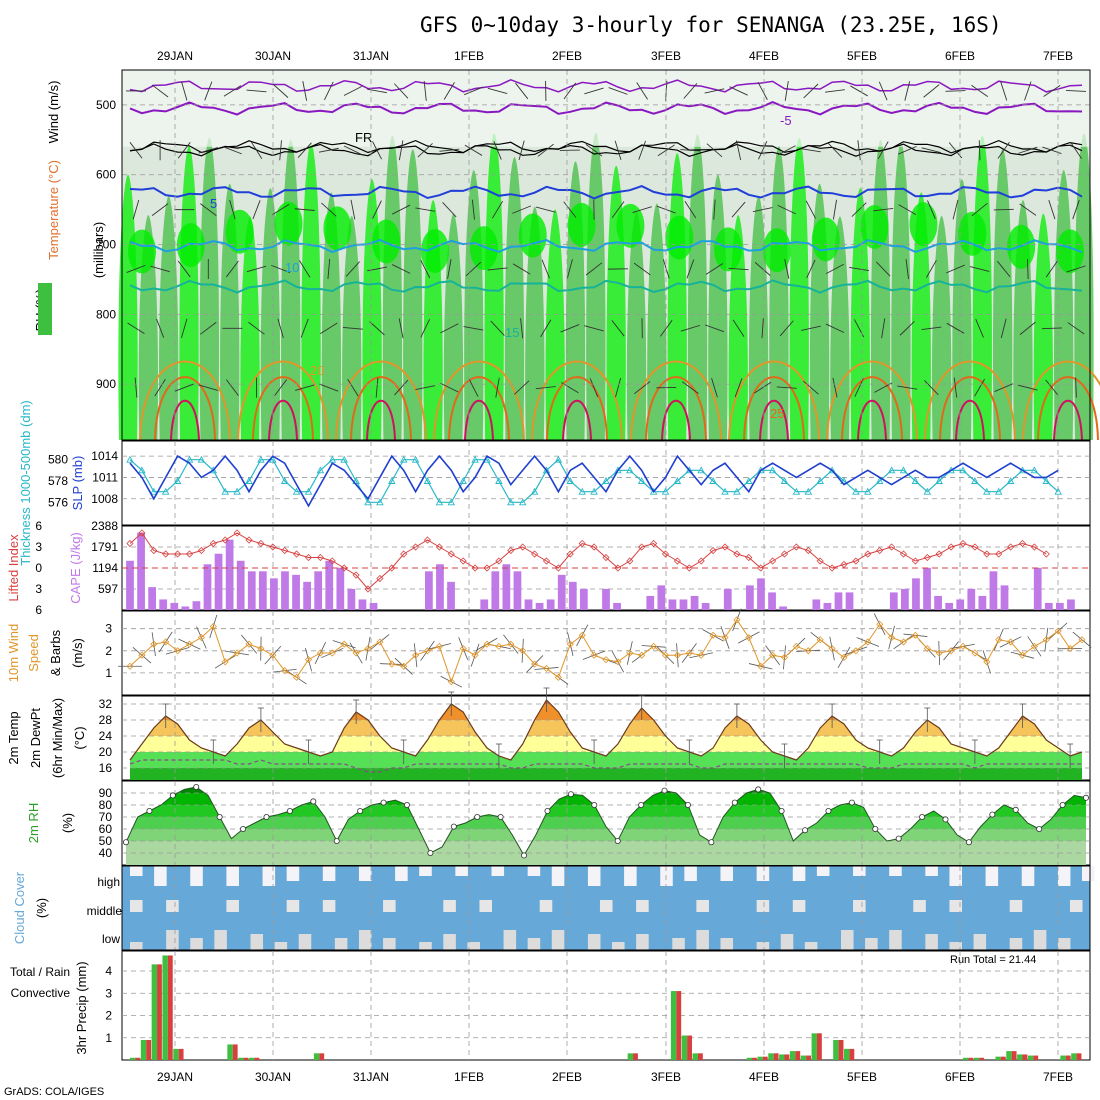 This screenshot has height=1100, width=1100. Describe the element at coordinates (105, 911) in the screenshot. I see `cloud-middle-label: middle` at that location.